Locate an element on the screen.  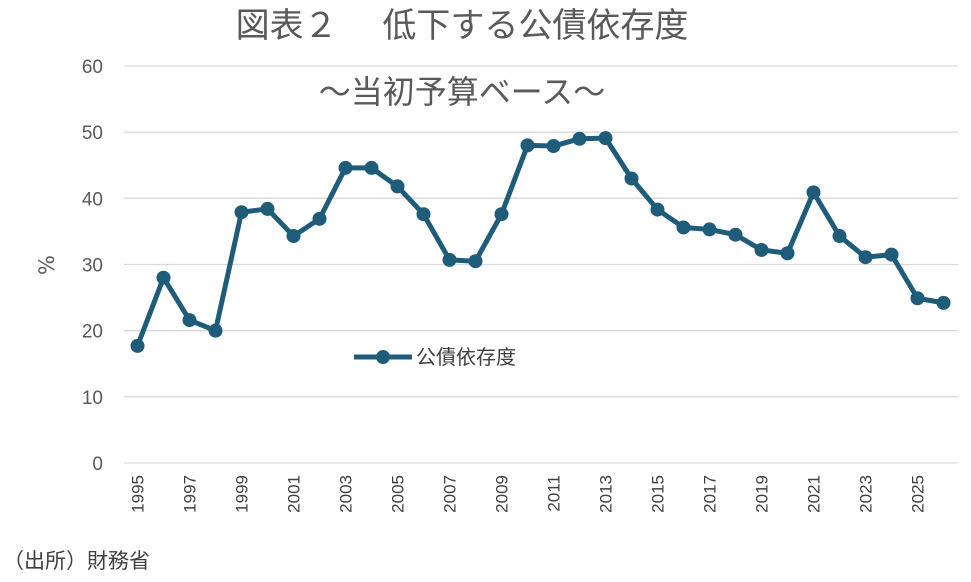
x-tick-label-2025: 2025 is located at coordinates (918, 494).